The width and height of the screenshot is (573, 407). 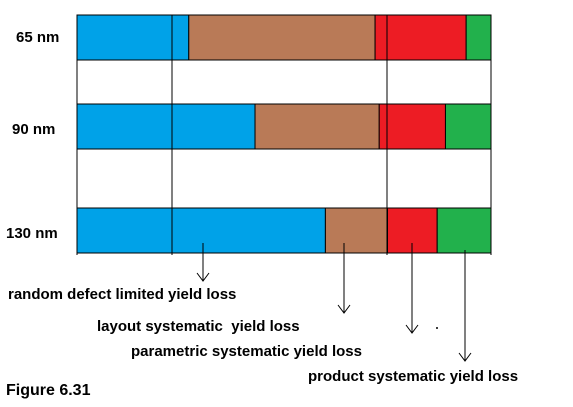 I want to click on figure-caption: Figure 6.31, so click(x=48, y=390).